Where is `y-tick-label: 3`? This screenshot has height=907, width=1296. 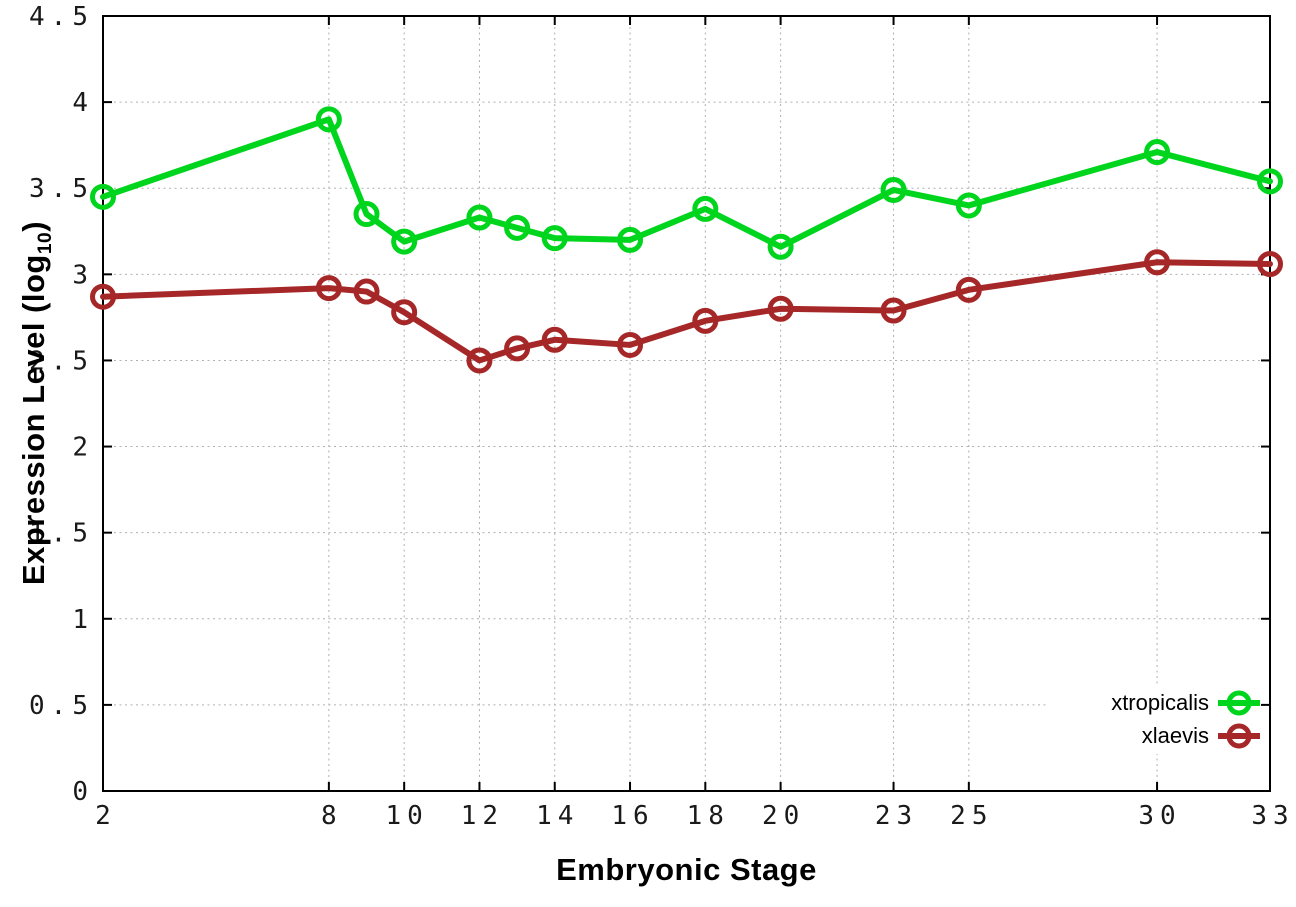
y-tick-label: 3 is located at coordinates (83, 275).